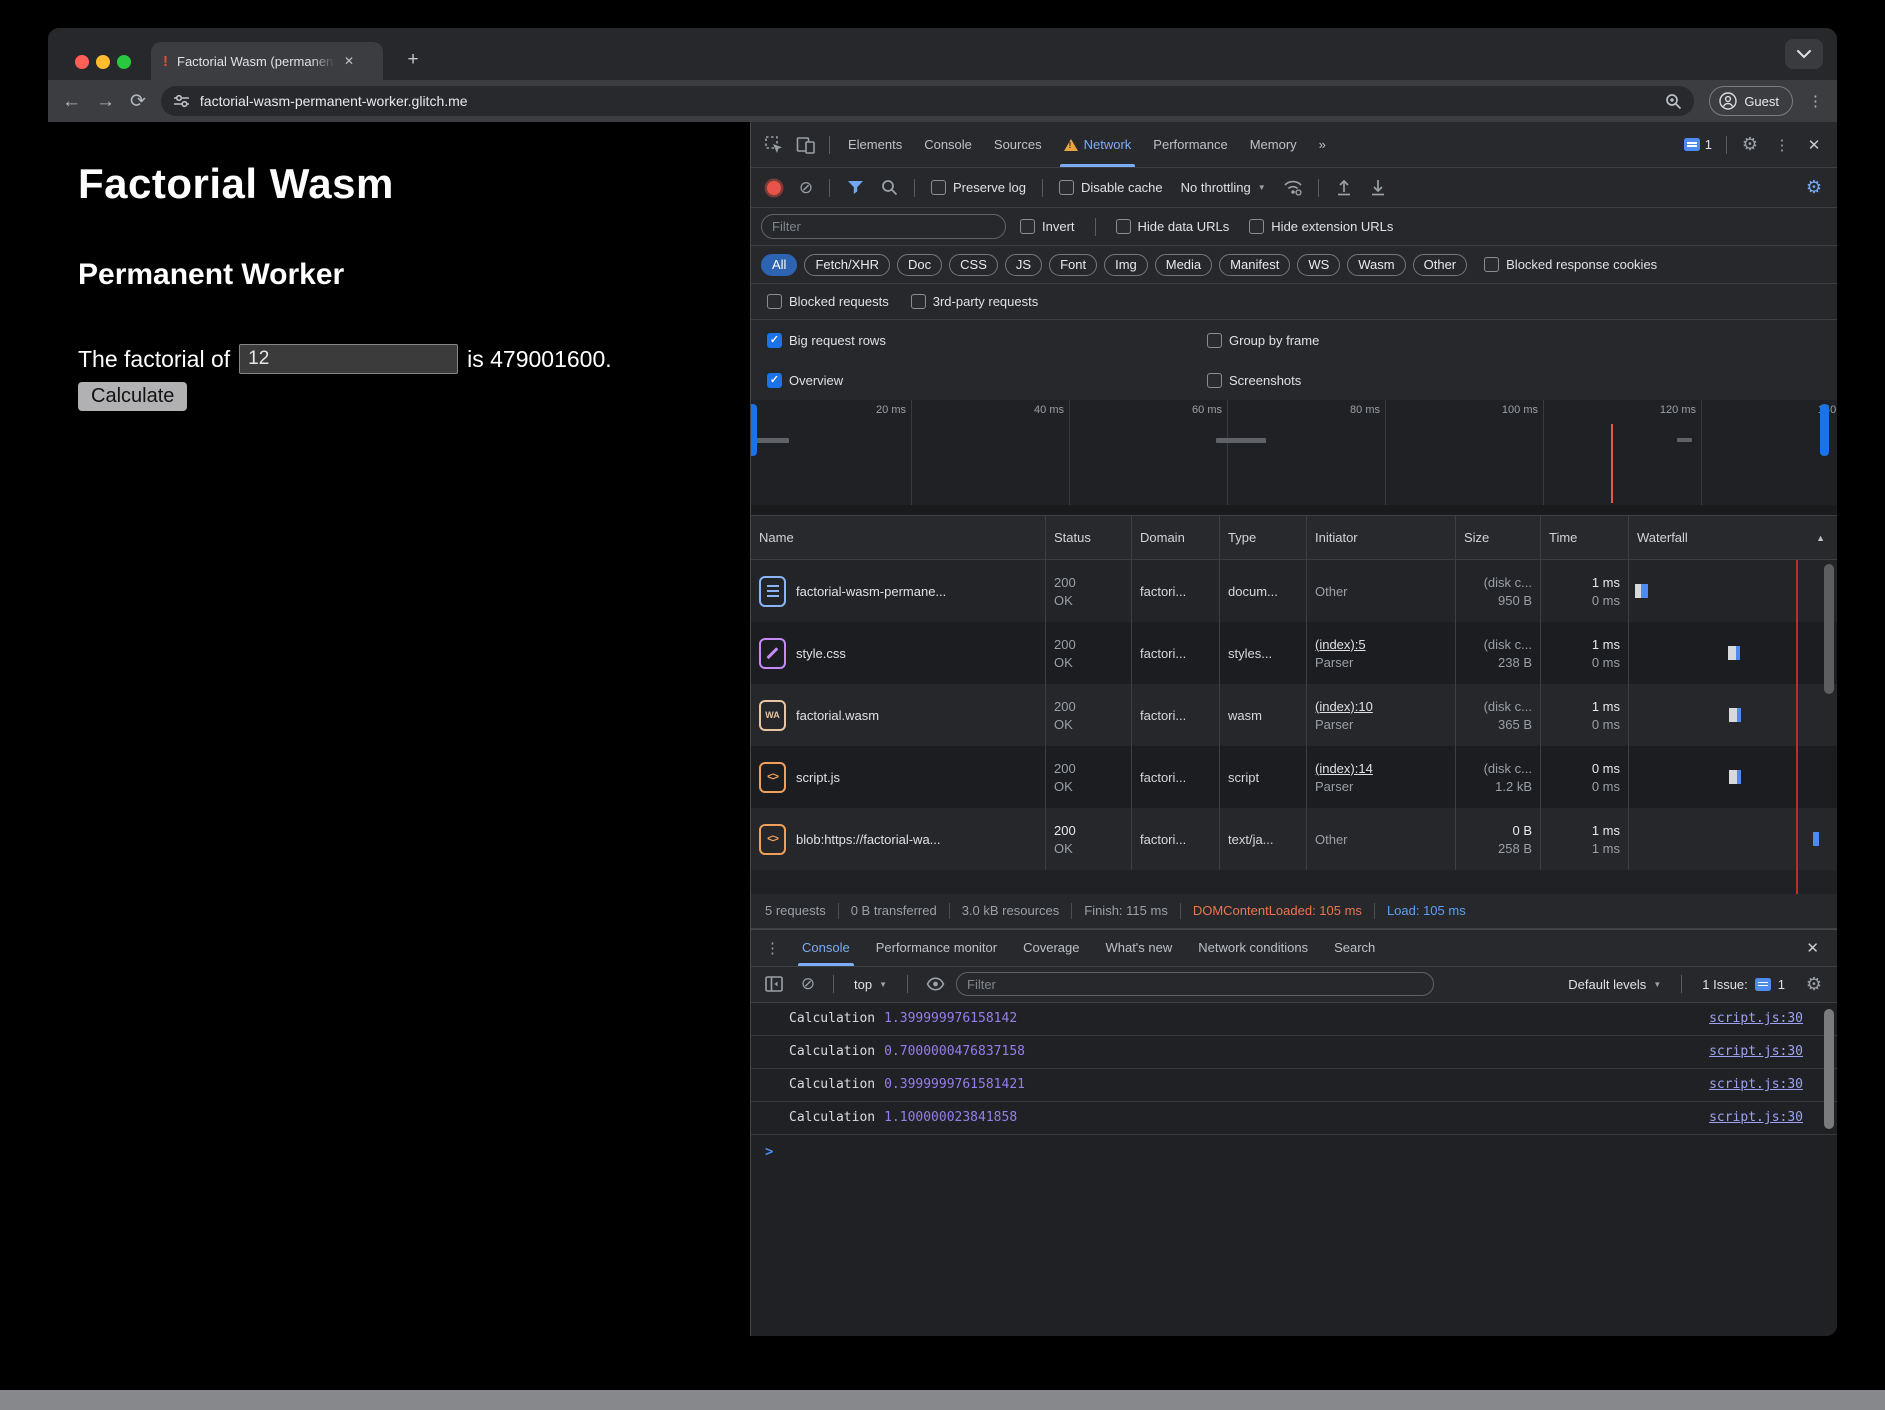 The image size is (1885, 1410). What do you see at coordinates (1051, 947) in the screenshot?
I see `drawer-tab-coverage: Coverage` at bounding box center [1051, 947].